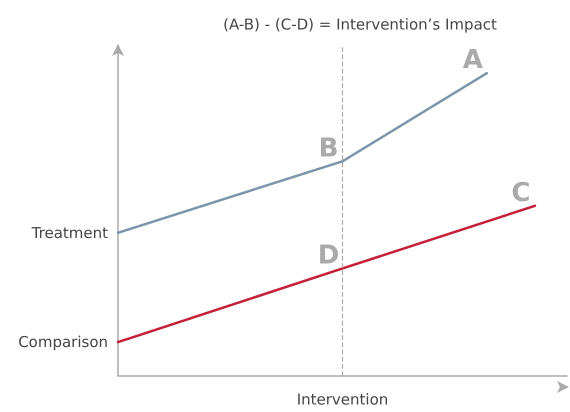 This screenshot has width=570, height=412. I want to click on annotation: C, so click(520, 193).